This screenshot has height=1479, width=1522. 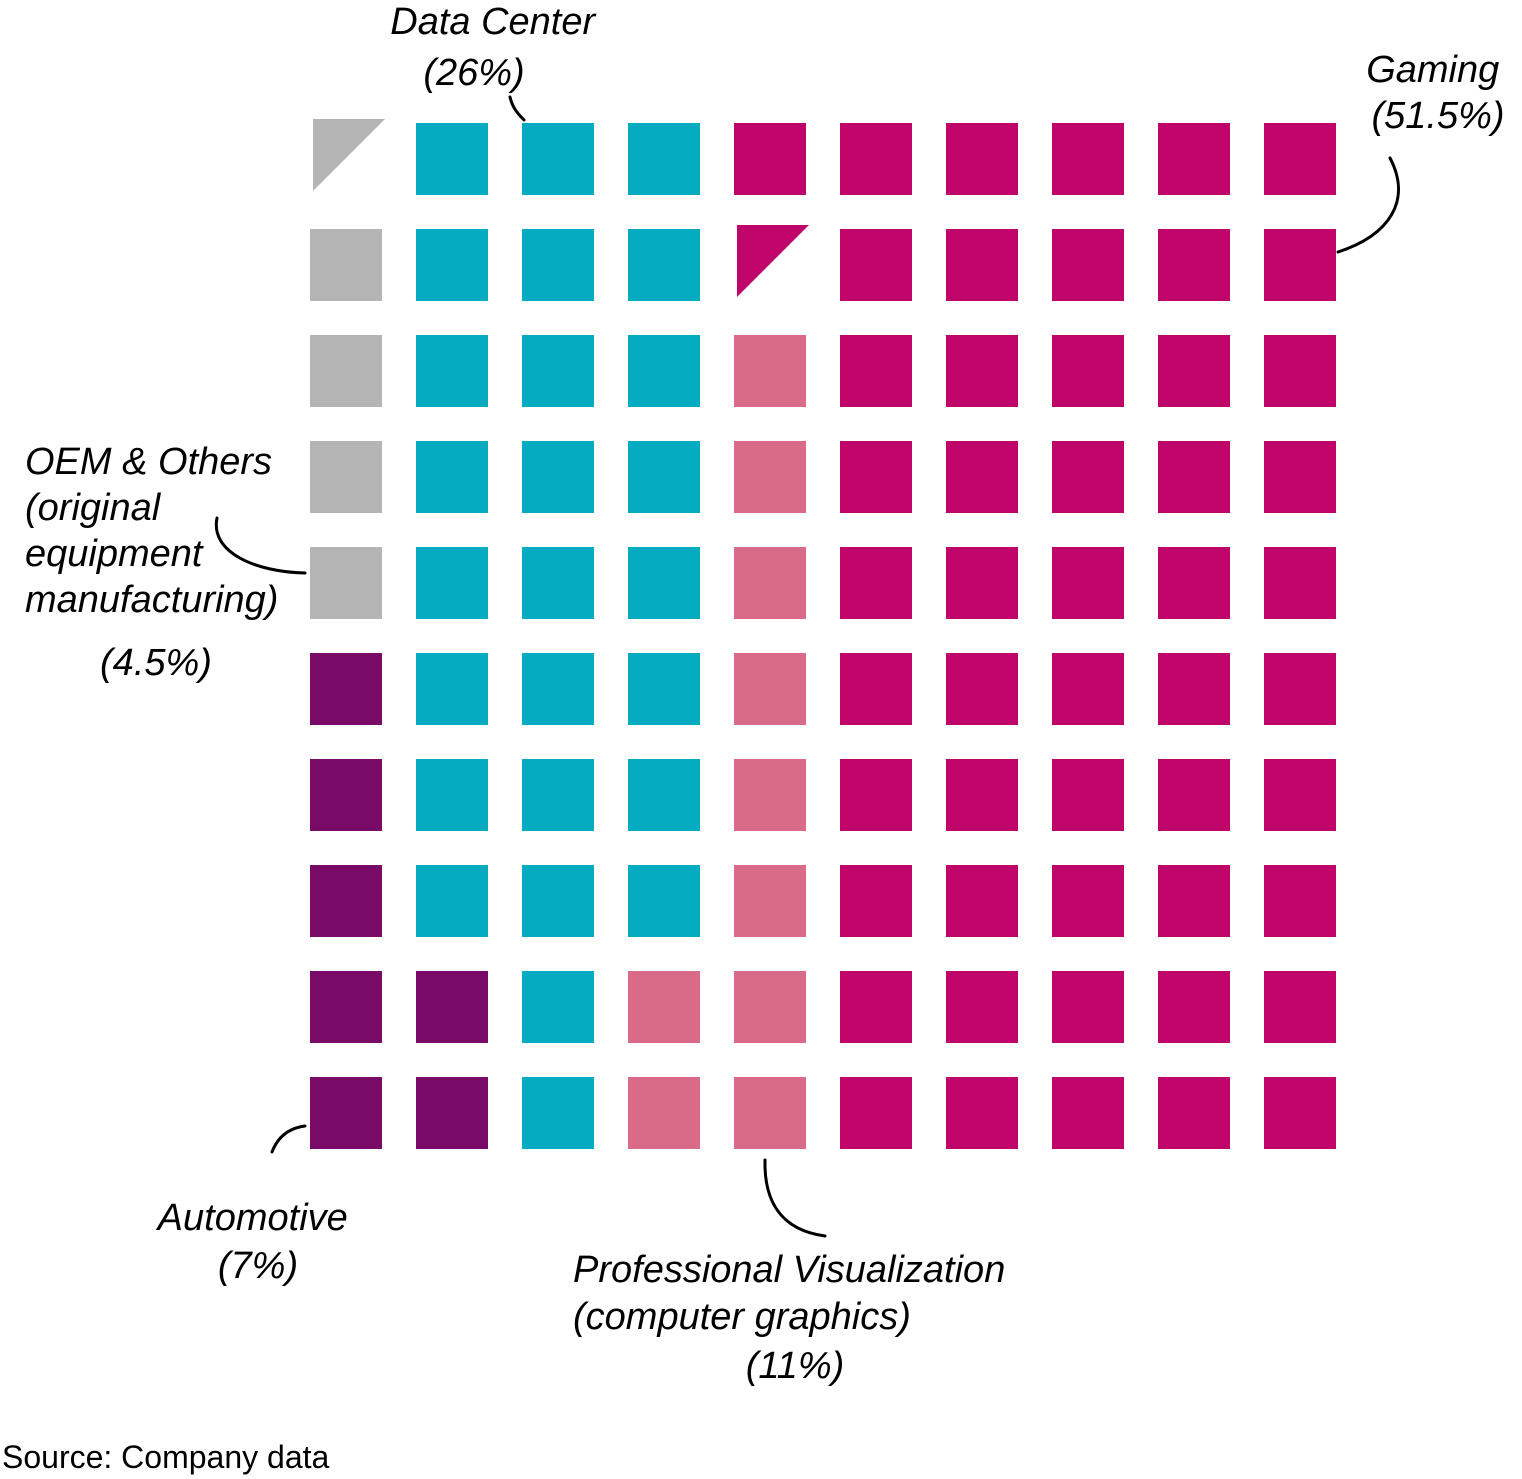 I want to click on professional-visualization-percent: (11%), so click(x=795, y=1366).